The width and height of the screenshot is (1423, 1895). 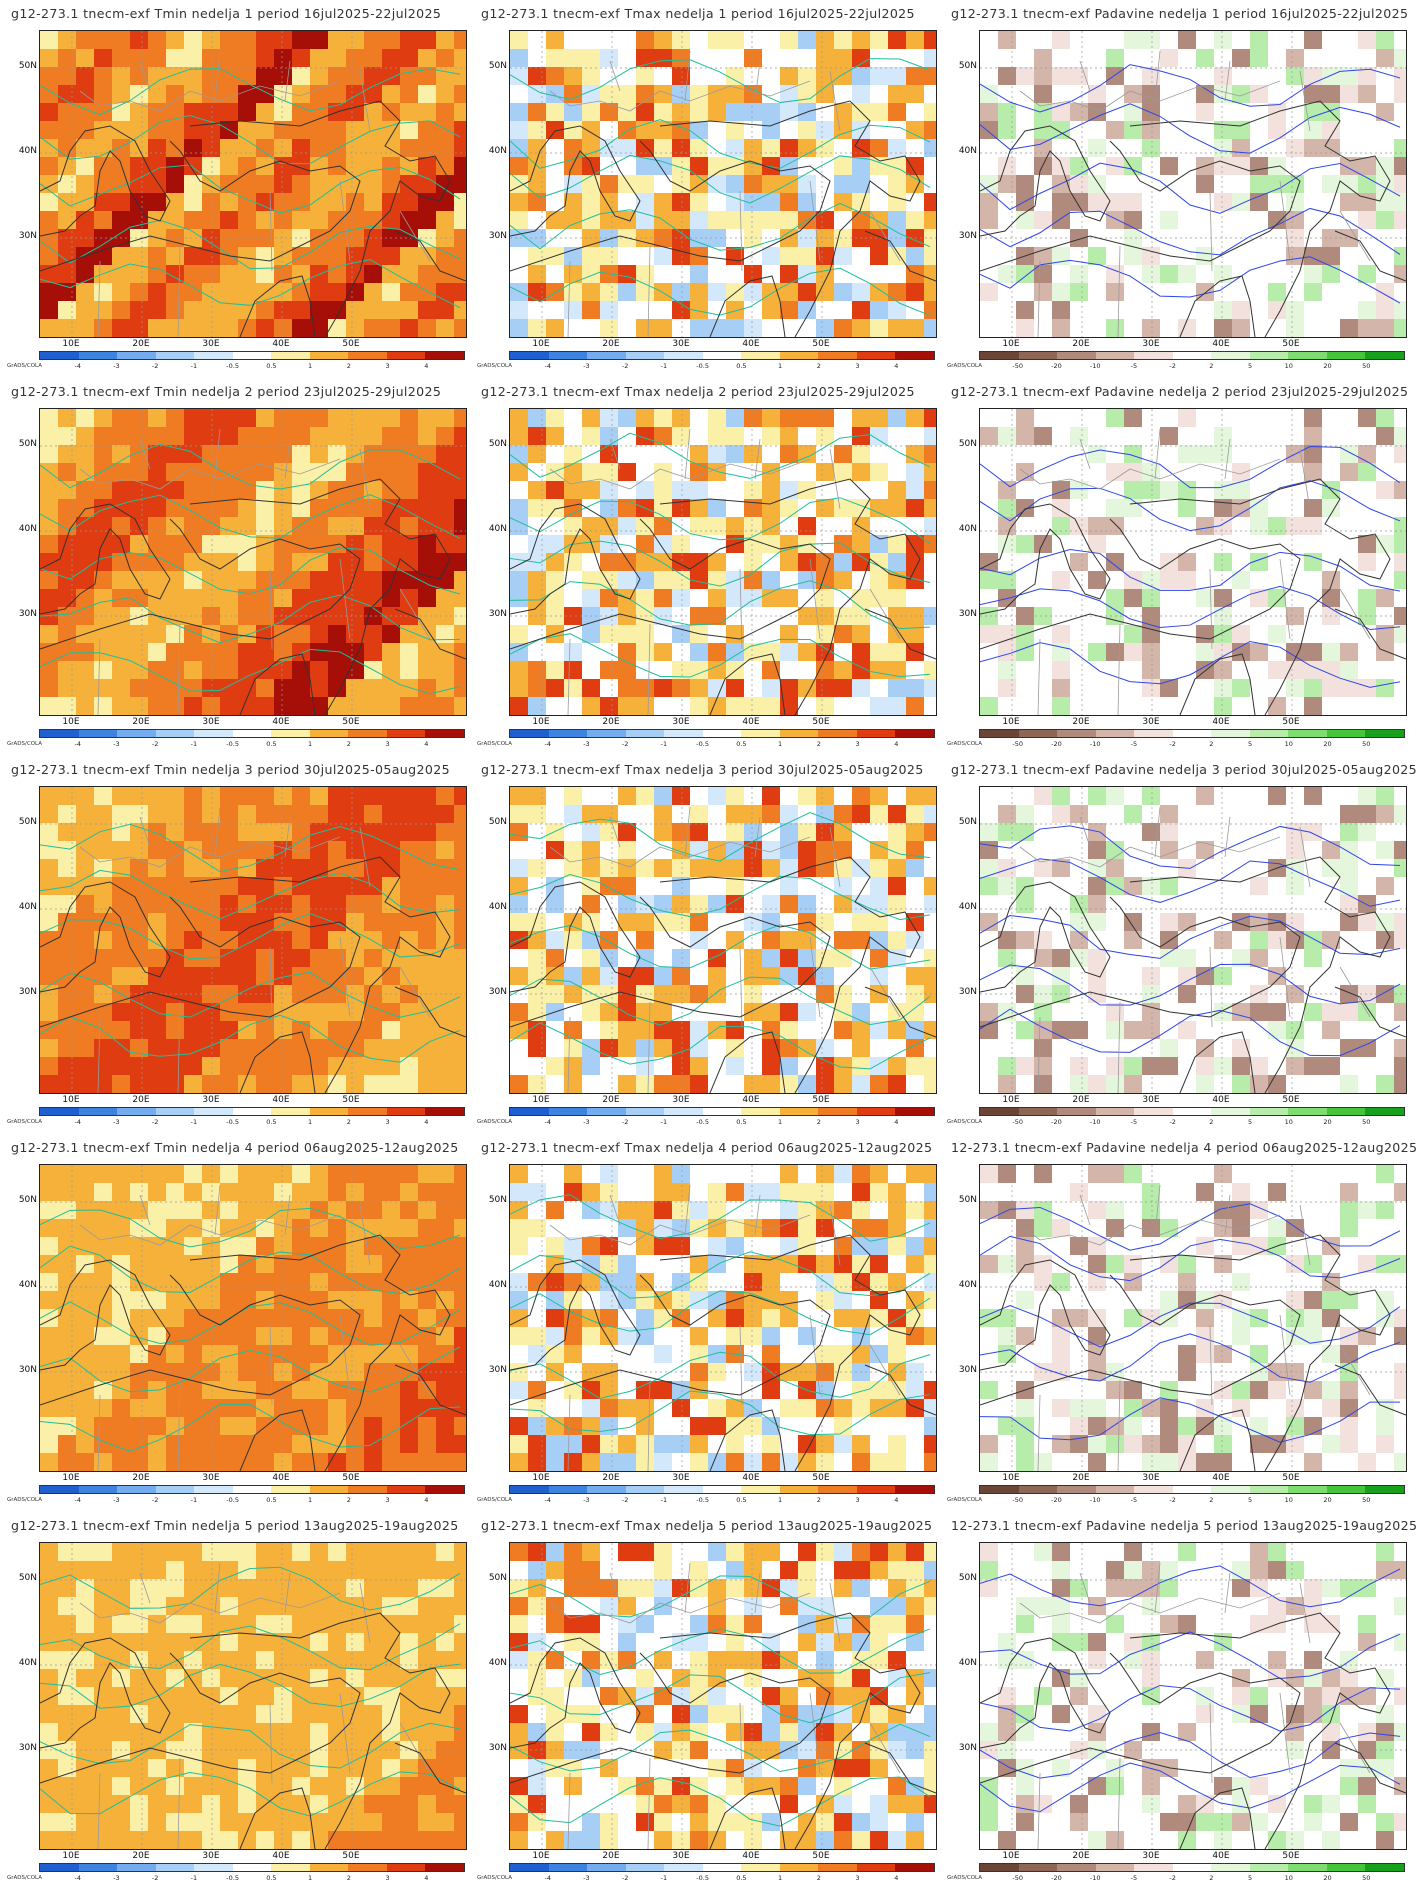 What do you see at coordinates (194, 1122) in the screenshot?
I see `colorbar-label: -1` at bounding box center [194, 1122].